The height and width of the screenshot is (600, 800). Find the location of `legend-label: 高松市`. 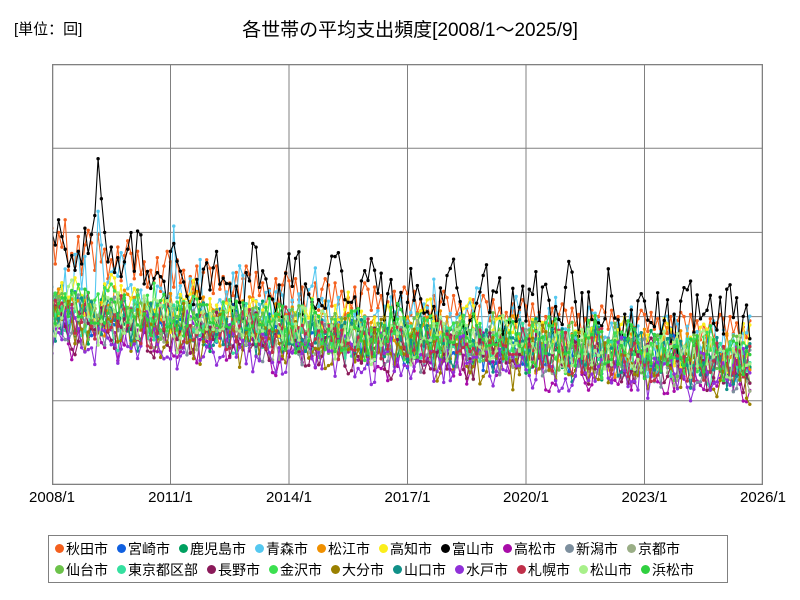

legend-label: 高松市 is located at coordinates (535, 548).